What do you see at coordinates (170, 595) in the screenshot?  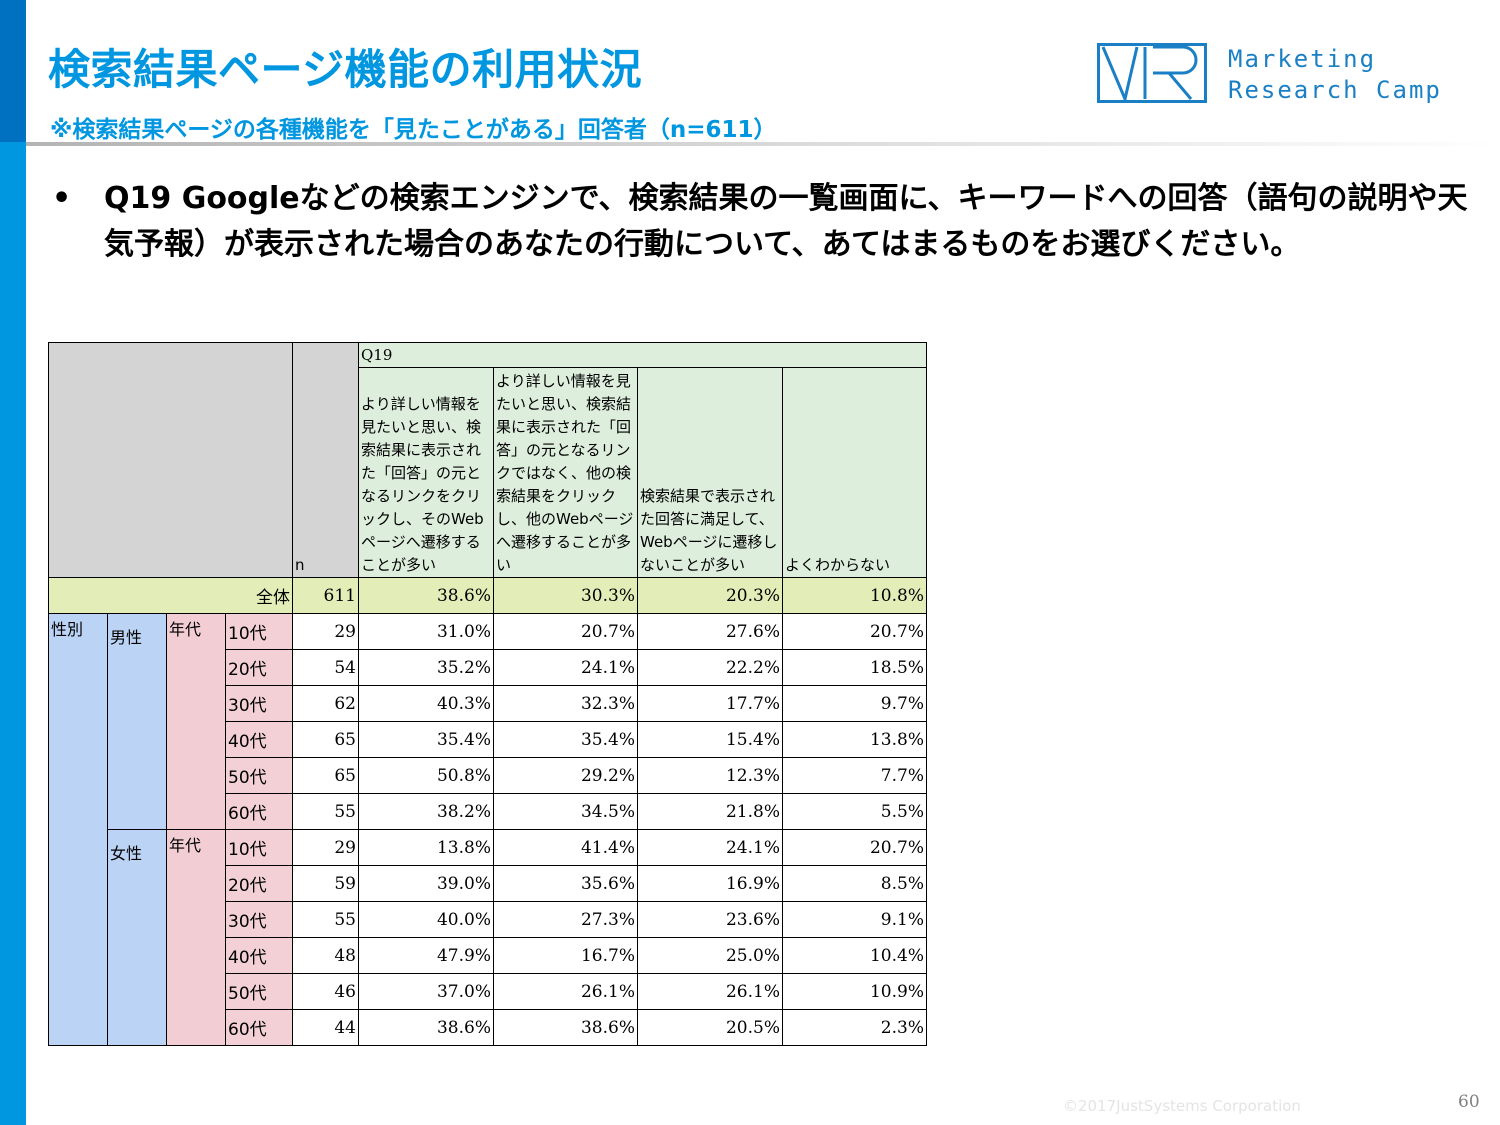 I see `total-label: 全体` at bounding box center [170, 595].